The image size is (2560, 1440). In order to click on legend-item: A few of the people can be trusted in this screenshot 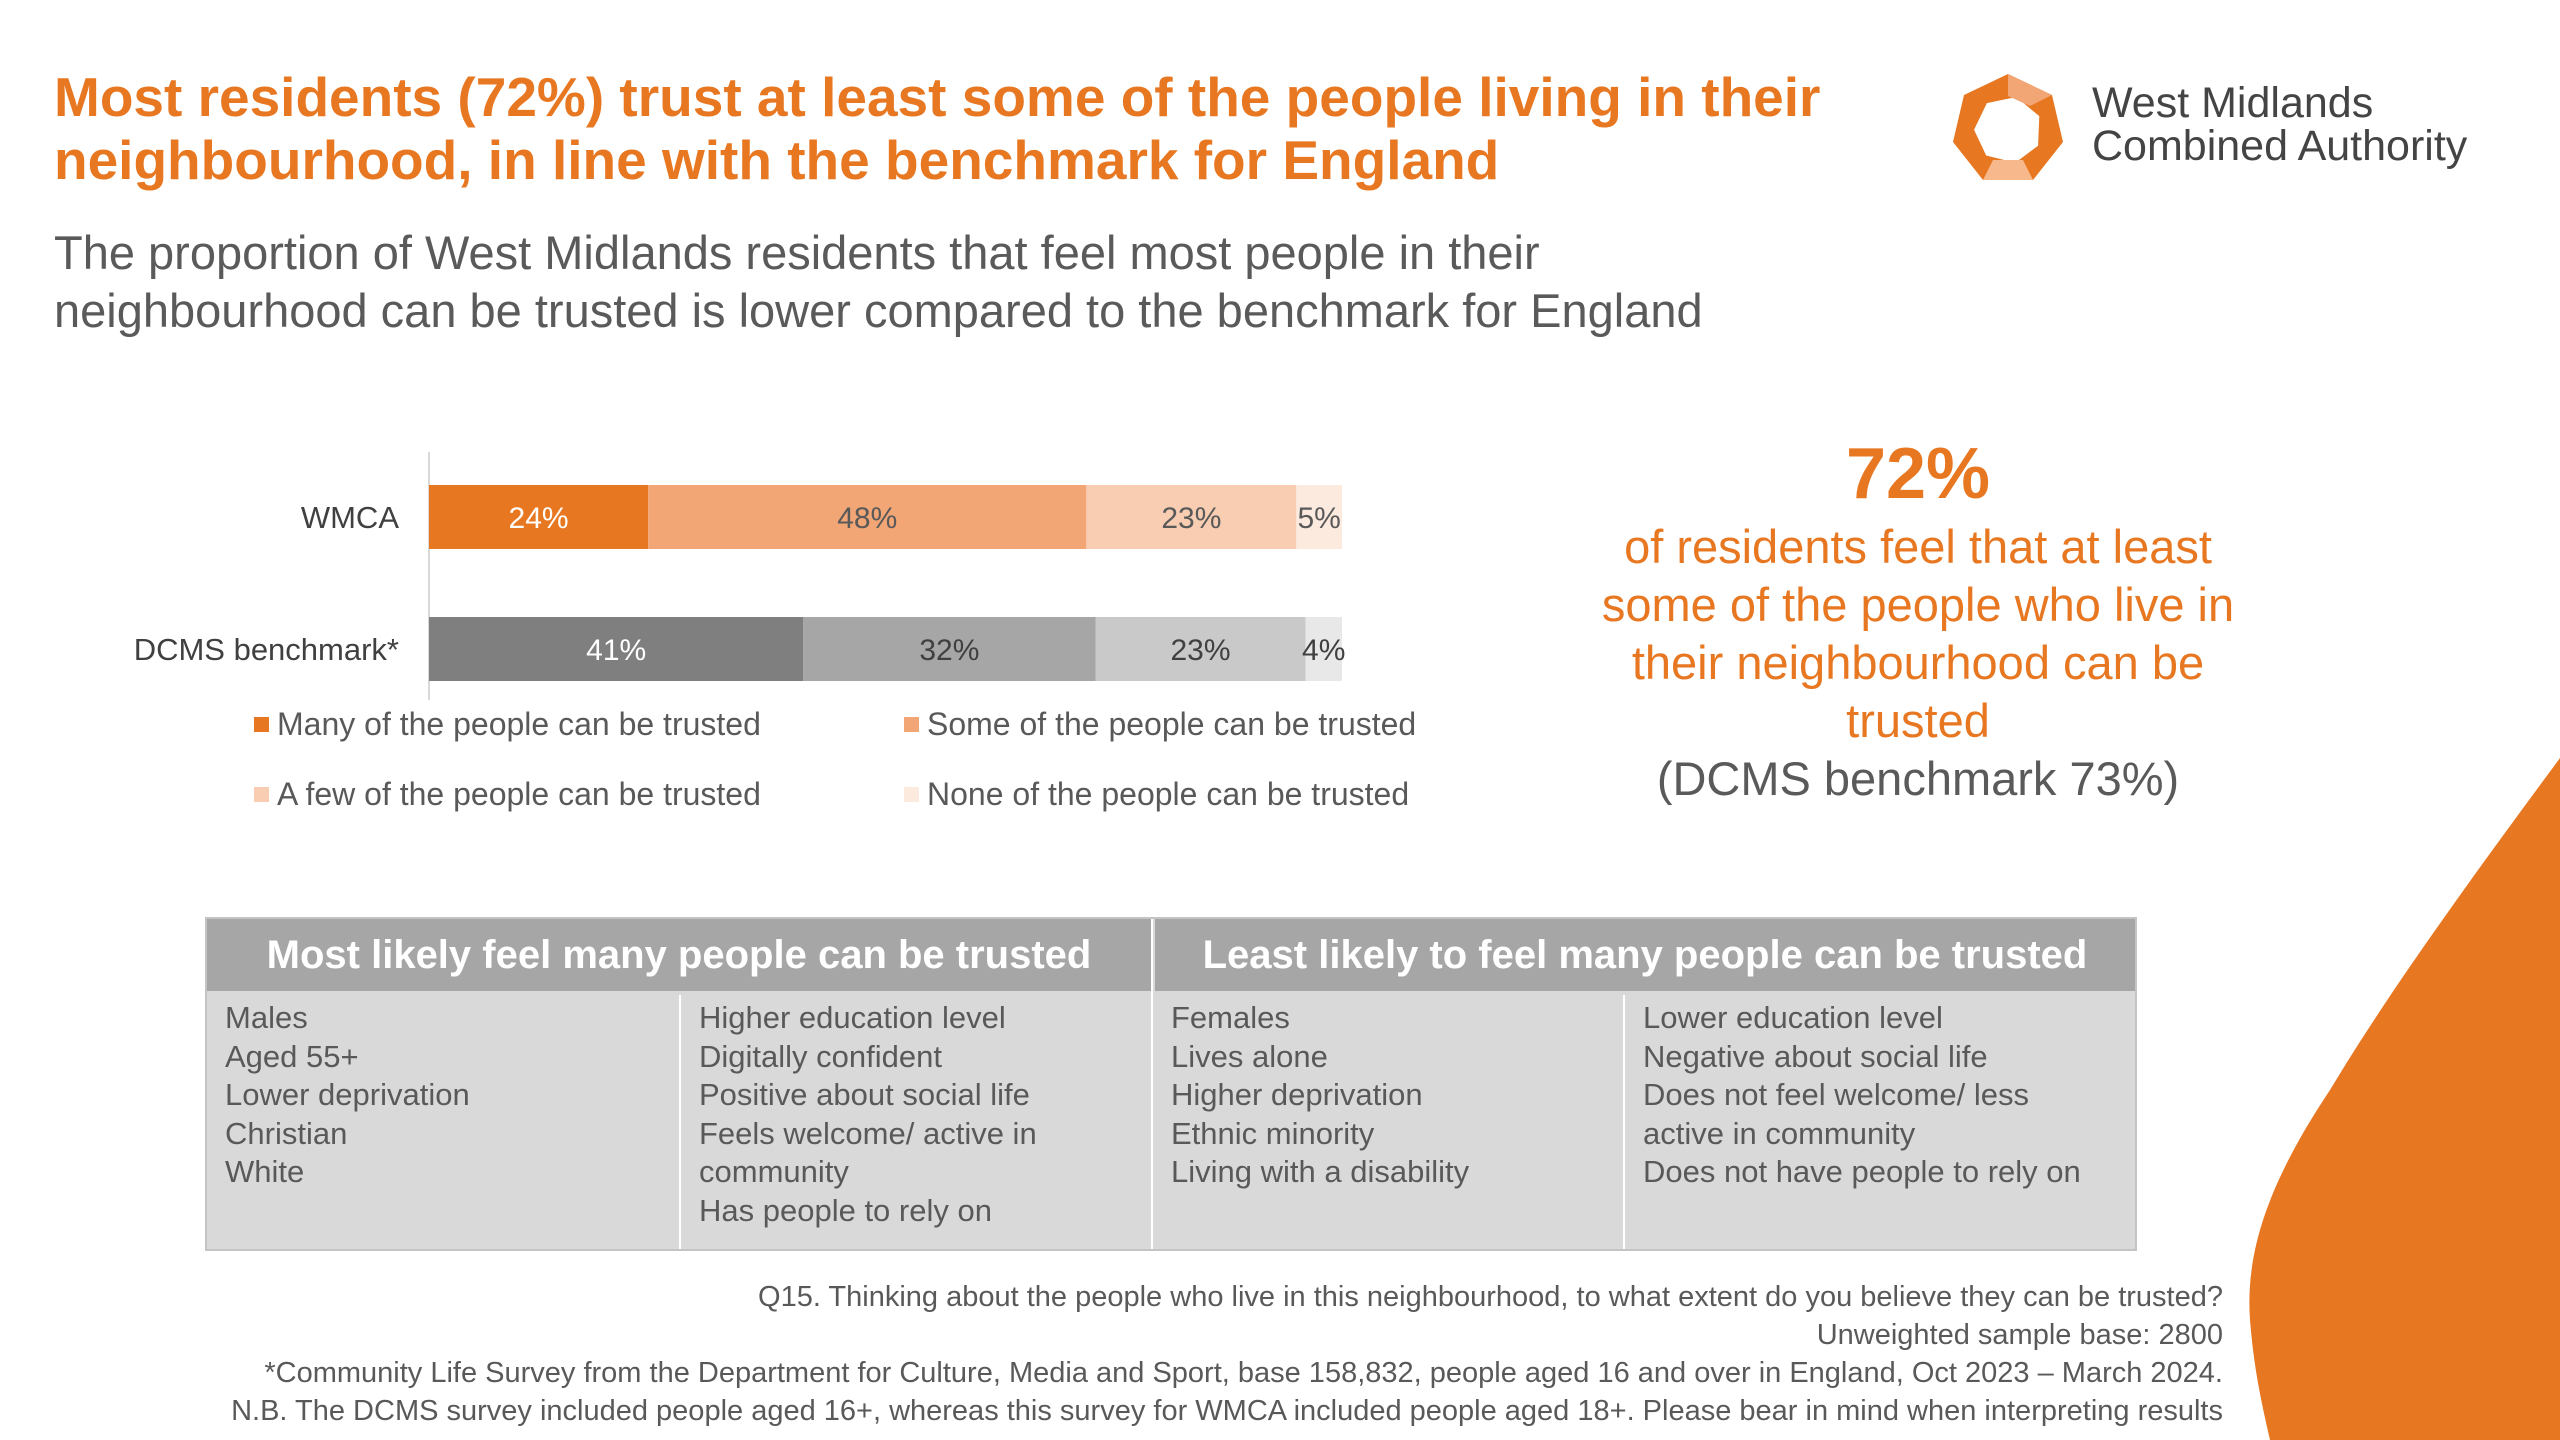, I will do `click(507, 794)`.